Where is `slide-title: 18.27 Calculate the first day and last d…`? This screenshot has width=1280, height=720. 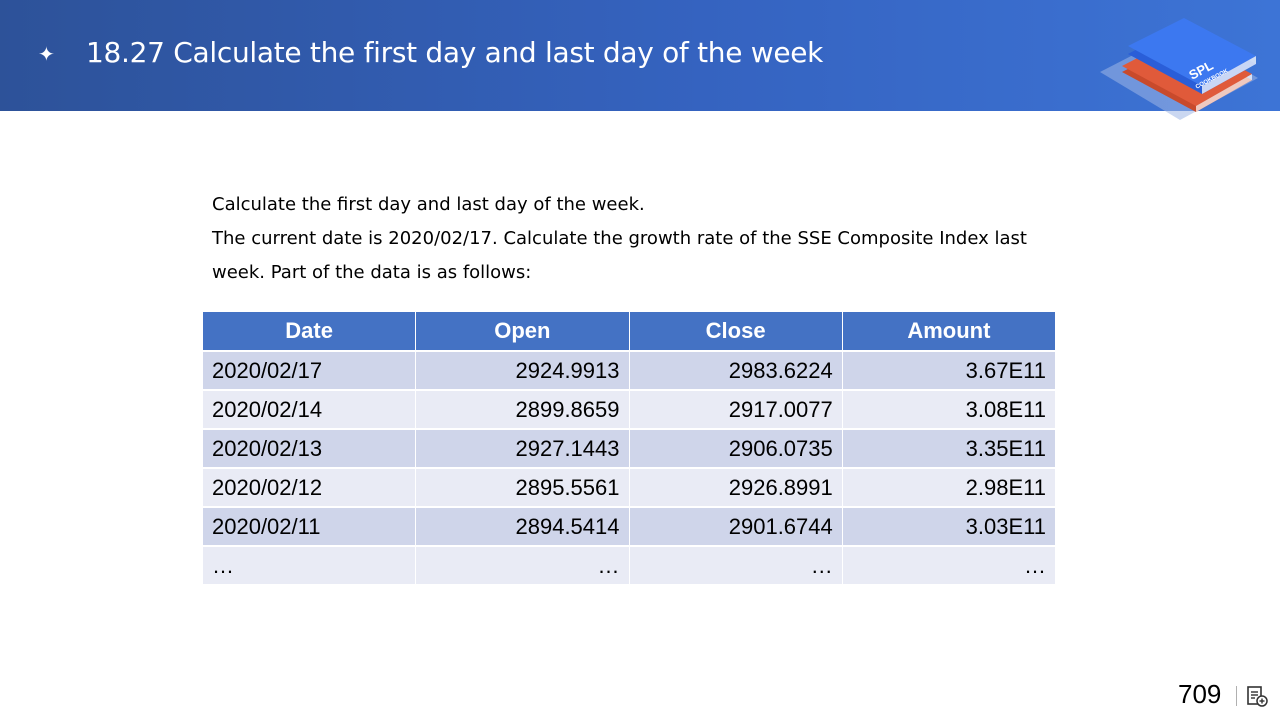 slide-title: 18.27 Calculate the first day and last d… is located at coordinates (455, 52).